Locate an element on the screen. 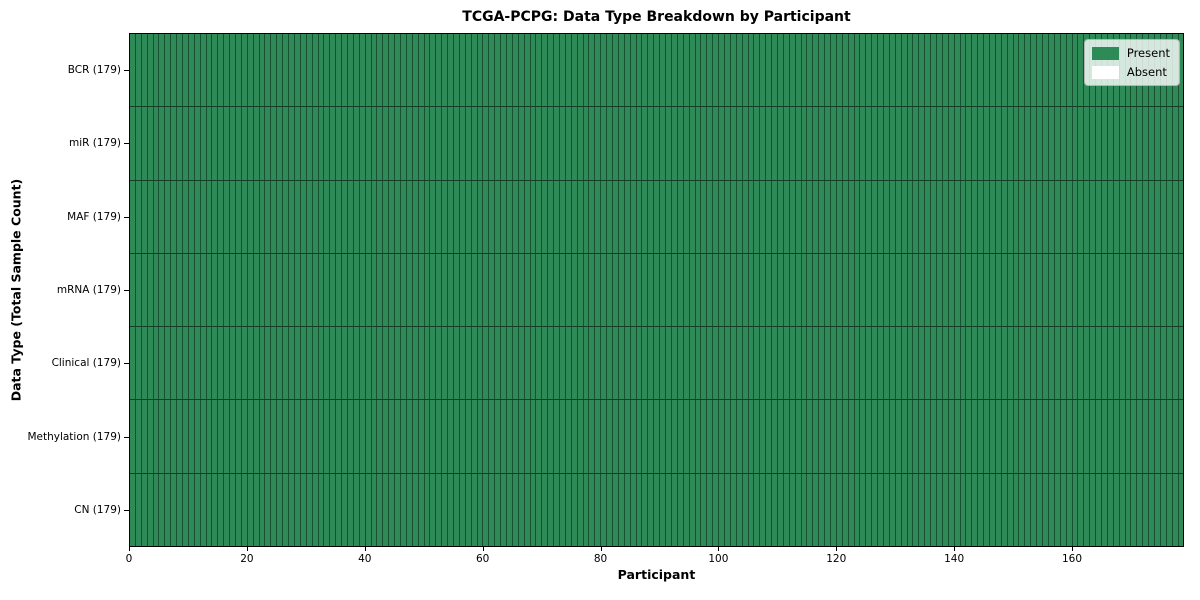  y-tick-label: Methylation (179) is located at coordinates (74, 436).